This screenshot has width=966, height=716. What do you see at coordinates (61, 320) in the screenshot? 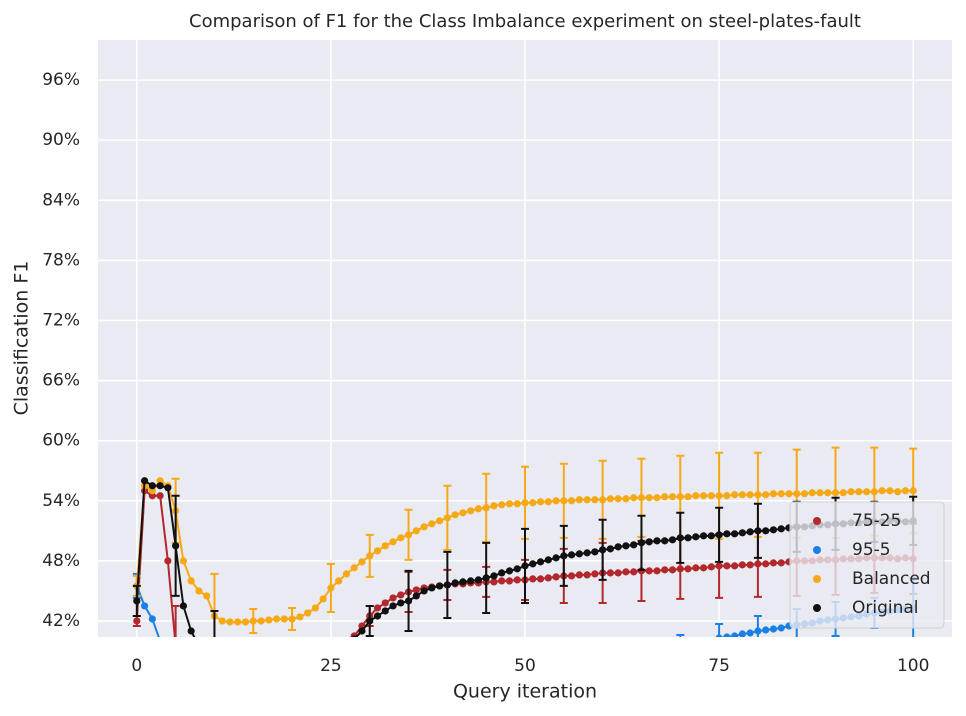
I see `y-tick-label: 72%` at bounding box center [61, 320].